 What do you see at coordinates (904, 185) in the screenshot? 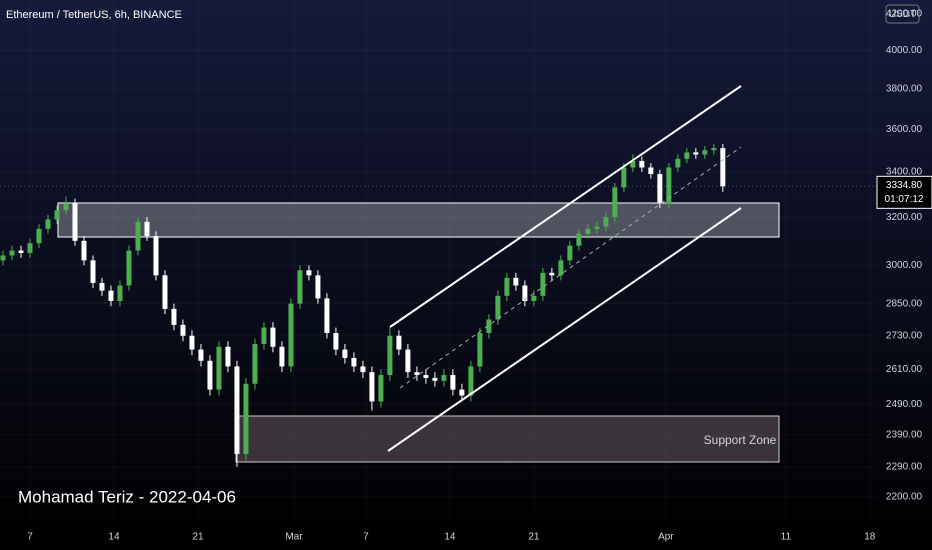
I see `last-price-label: 3334.80` at bounding box center [904, 185].